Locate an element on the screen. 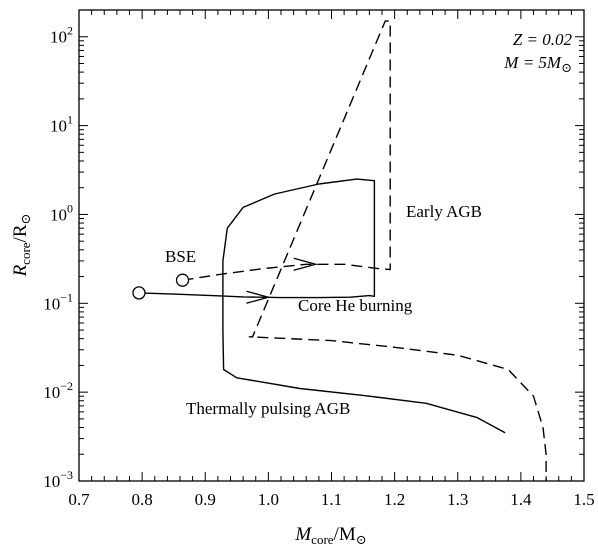 The width and height of the screenshot is (598, 550). y-tick-label: 10² is located at coordinates (61, 35).